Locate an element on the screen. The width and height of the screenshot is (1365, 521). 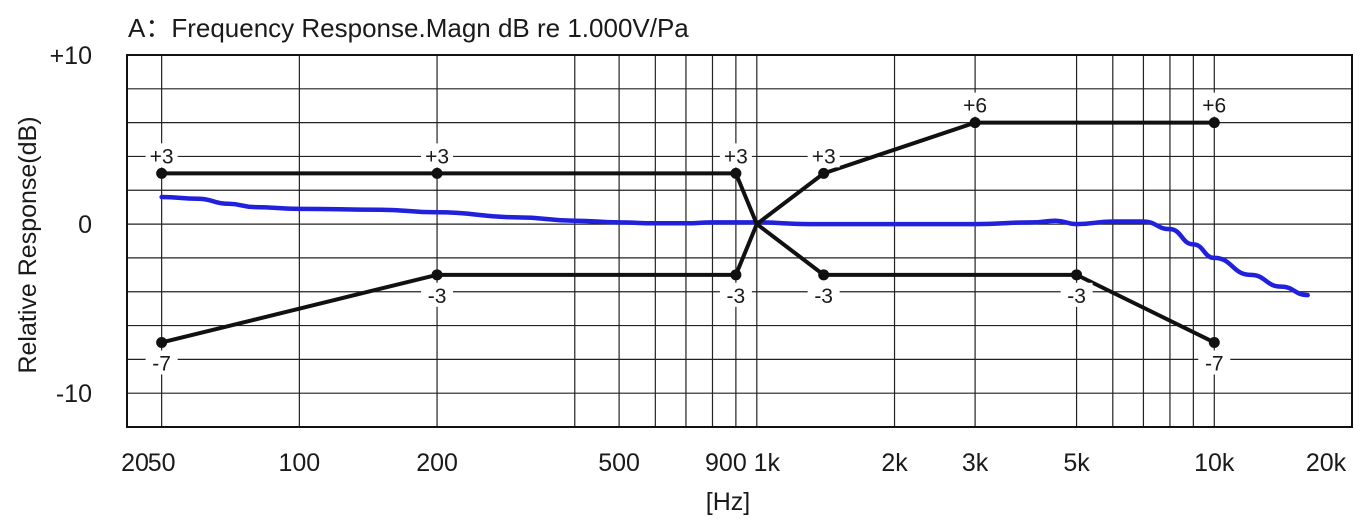
x-tick-label: 1k is located at coordinates (767, 463).